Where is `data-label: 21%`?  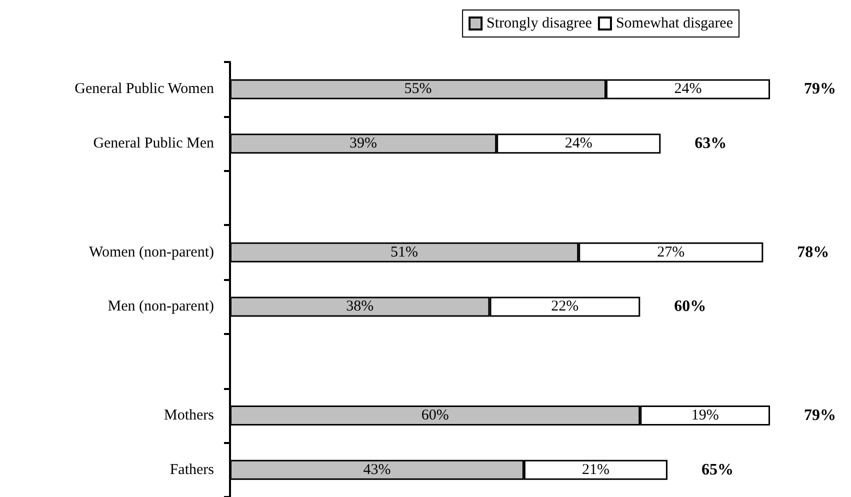
data-label: 21% is located at coordinates (596, 470).